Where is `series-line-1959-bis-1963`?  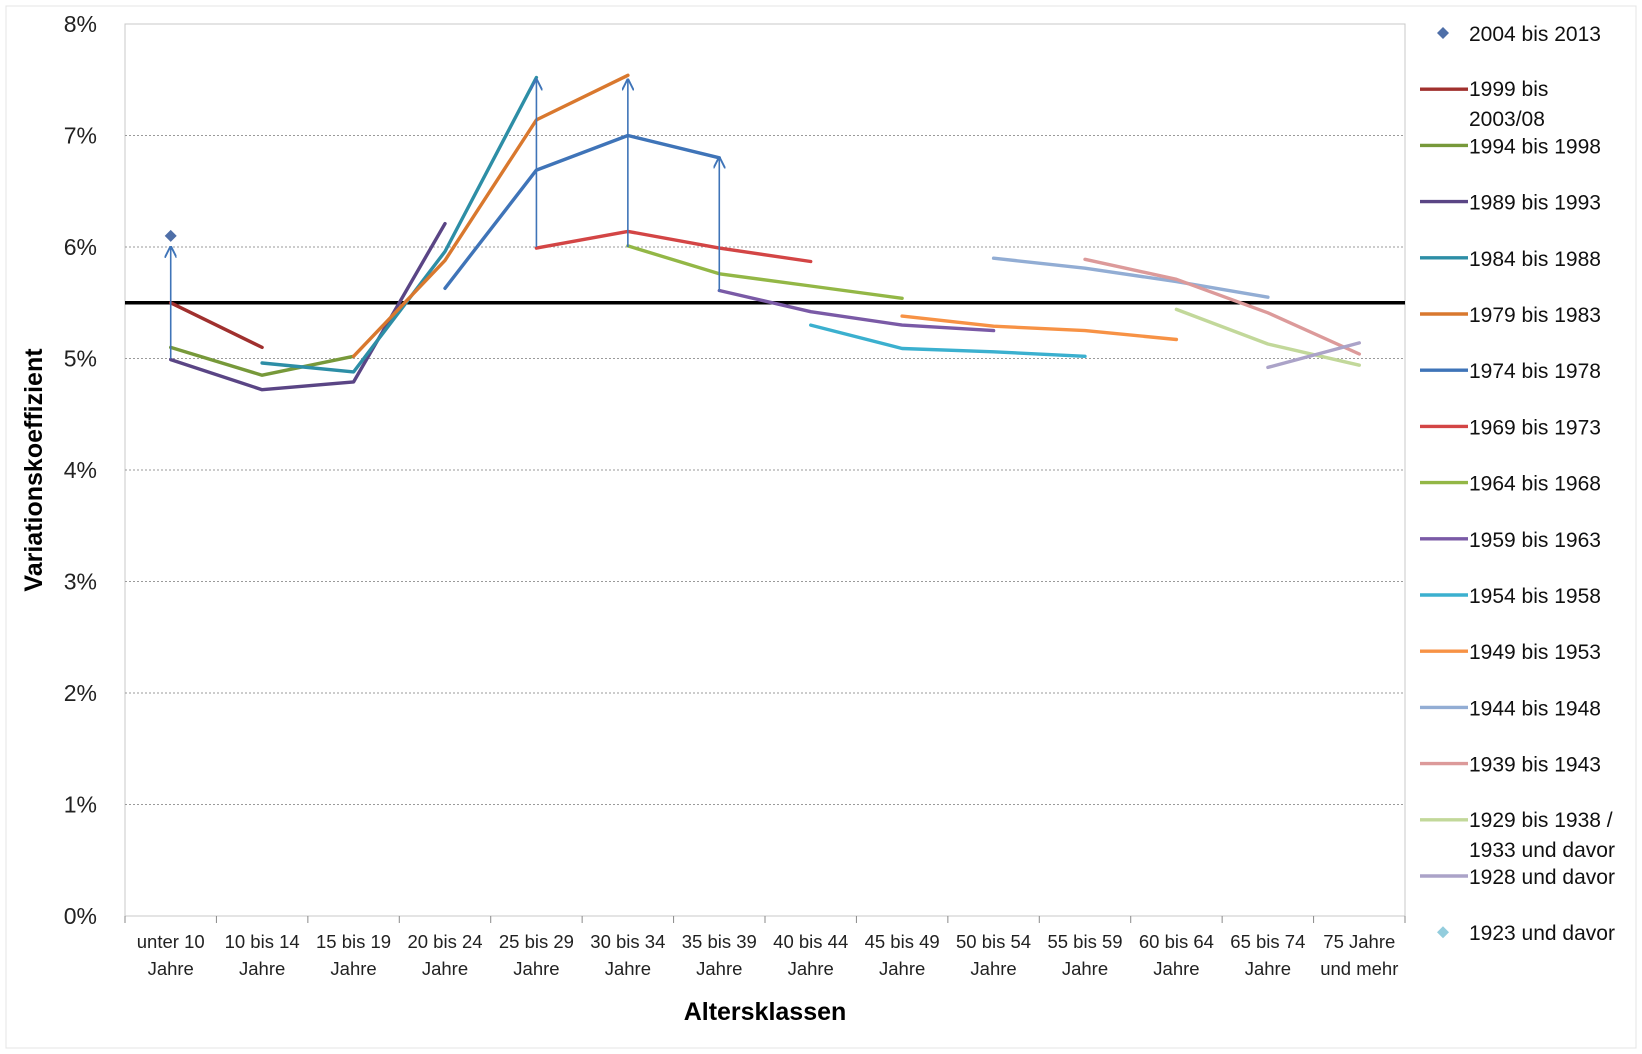
series-line-1959-bis-1963 is located at coordinates (856, 310).